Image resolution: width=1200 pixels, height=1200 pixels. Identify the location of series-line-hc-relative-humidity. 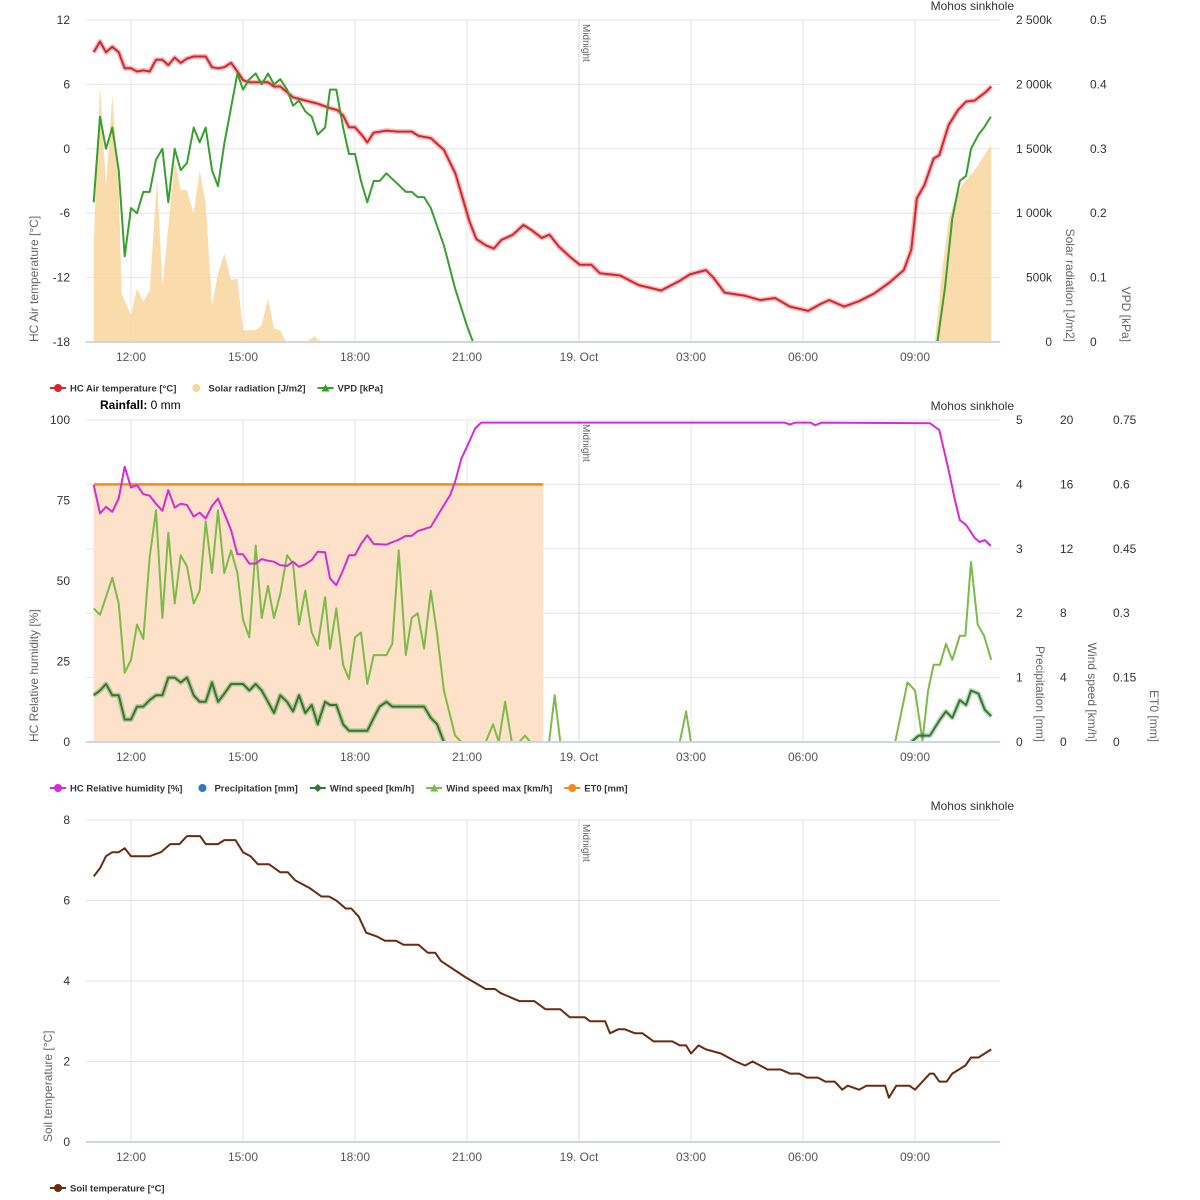
(542, 504).